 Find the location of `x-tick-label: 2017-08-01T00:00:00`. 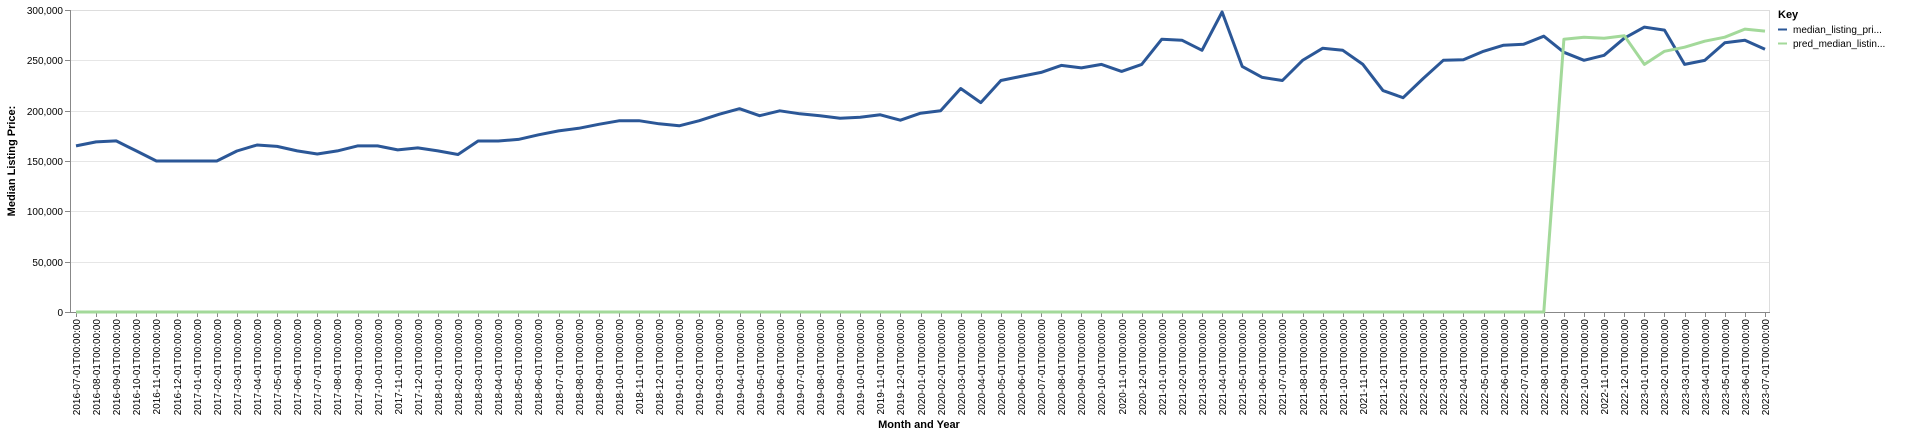

x-tick-label: 2017-08-01T00:00:00 is located at coordinates (338, 367).